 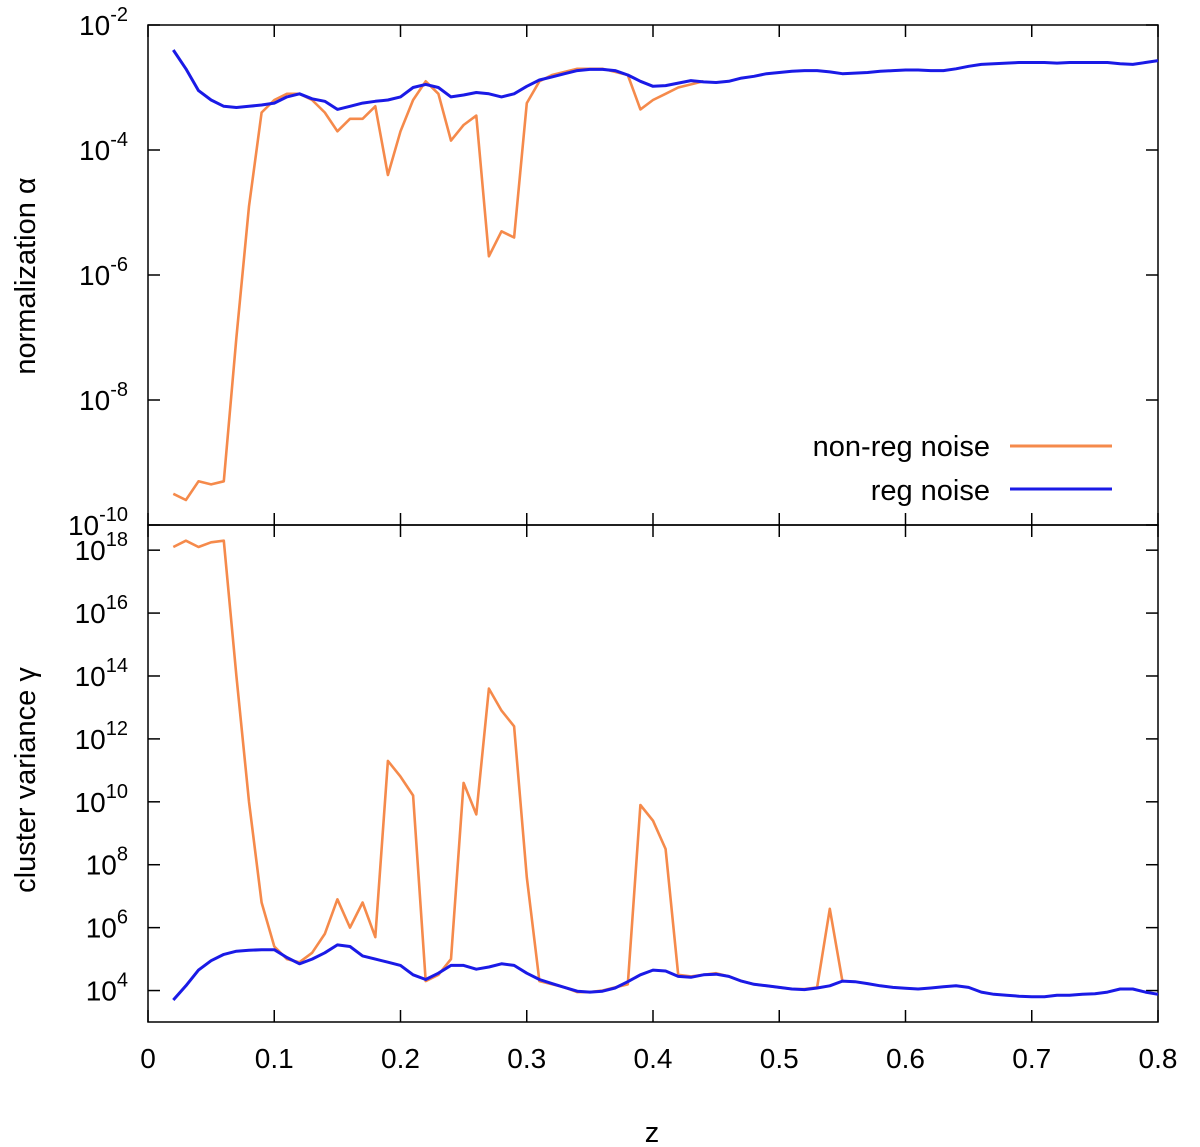 I want to click on y-tick-label: 10⁻², so click(x=103, y=22).